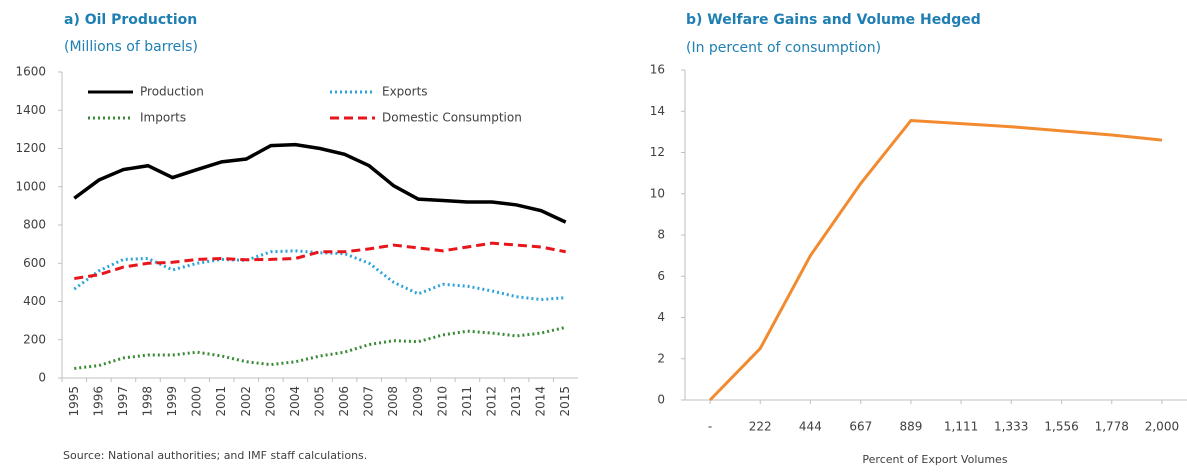 This screenshot has width=1187, height=472. I want to click on x-tick-label: 2012, so click(492, 401).